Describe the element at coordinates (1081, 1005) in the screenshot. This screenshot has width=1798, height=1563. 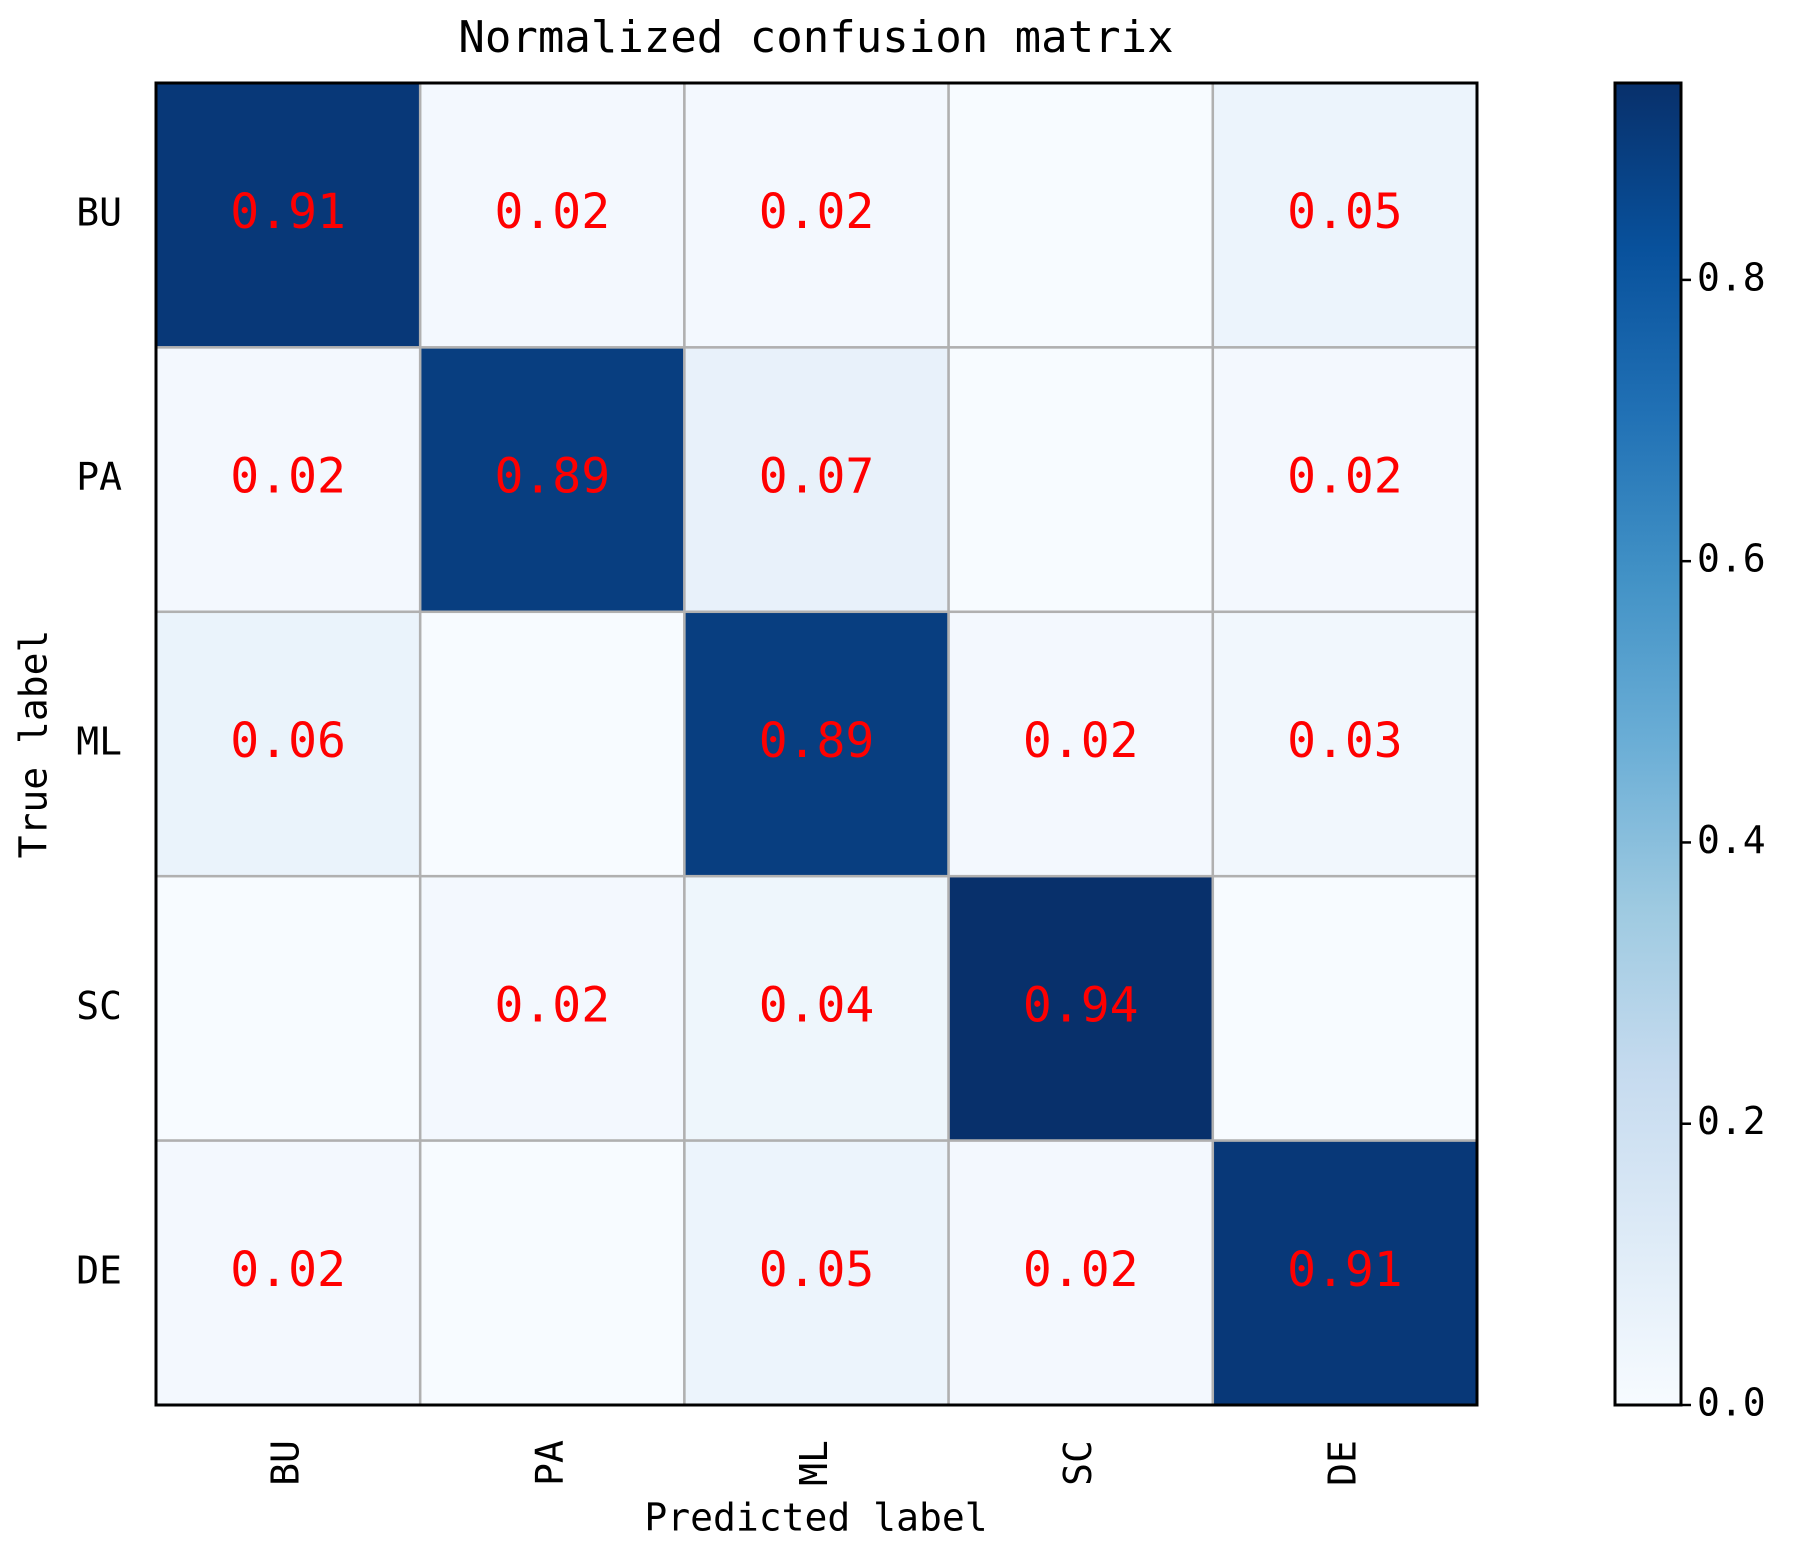
I see `cell-label: 0.94` at that location.